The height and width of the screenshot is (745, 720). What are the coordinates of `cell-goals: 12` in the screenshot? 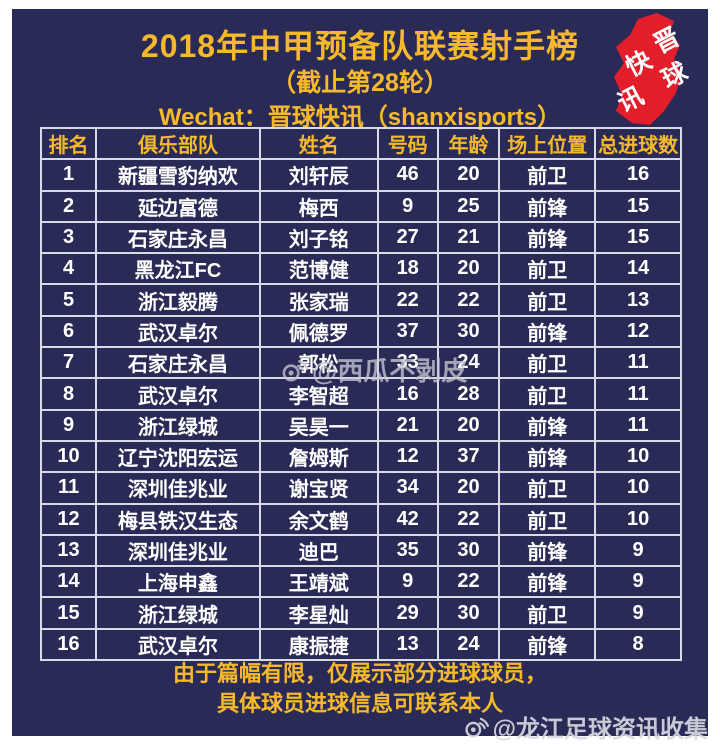 It's located at (638, 331).